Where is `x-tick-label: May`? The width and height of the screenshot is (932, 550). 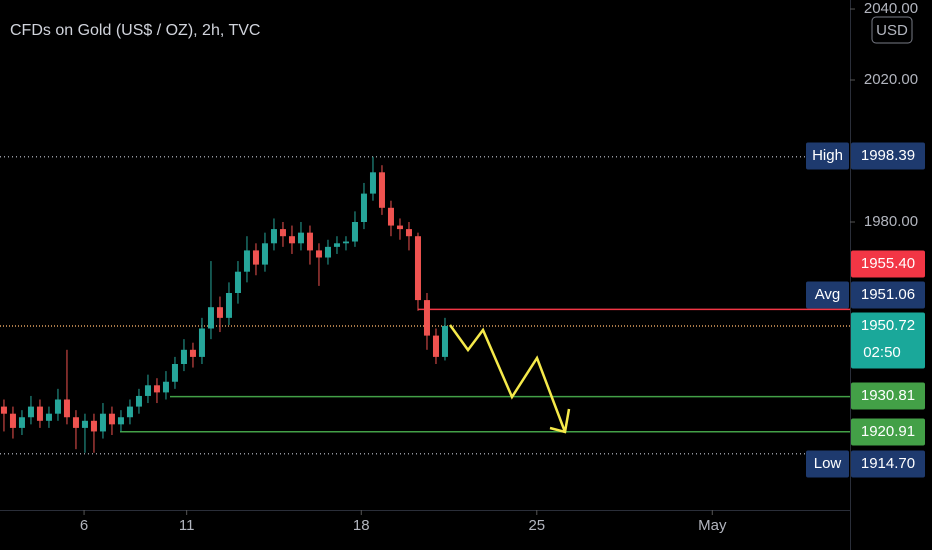
x-tick-label: May is located at coordinates (712, 525).